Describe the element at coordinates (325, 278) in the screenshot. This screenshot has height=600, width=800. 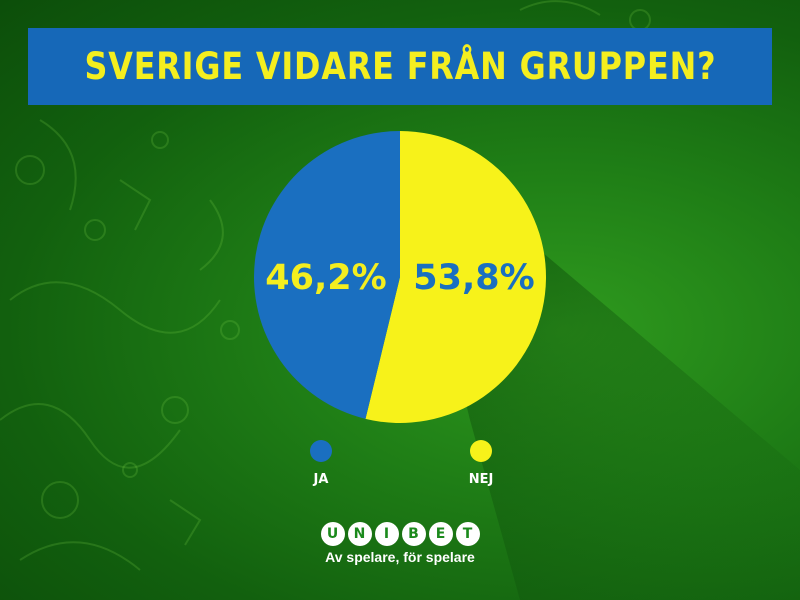
I see `slice-value-label-ja: 46,2%` at that location.